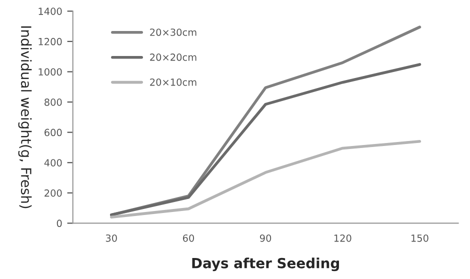 The height and width of the screenshot is (279, 470). I want to click on y-tick-label: 200, so click(53, 193).